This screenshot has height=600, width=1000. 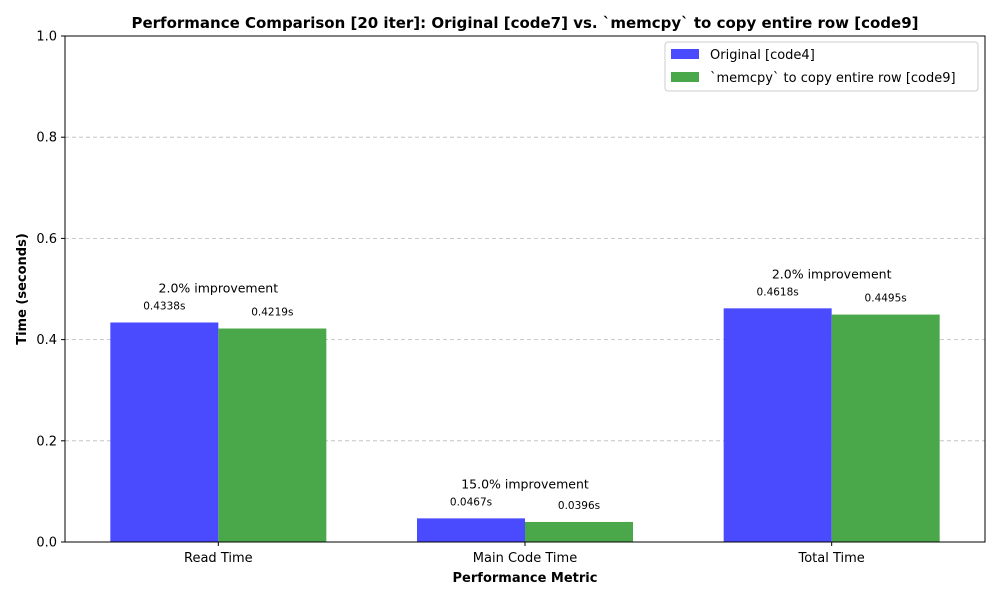 I want to click on legend-frame, so click(x=821, y=66).